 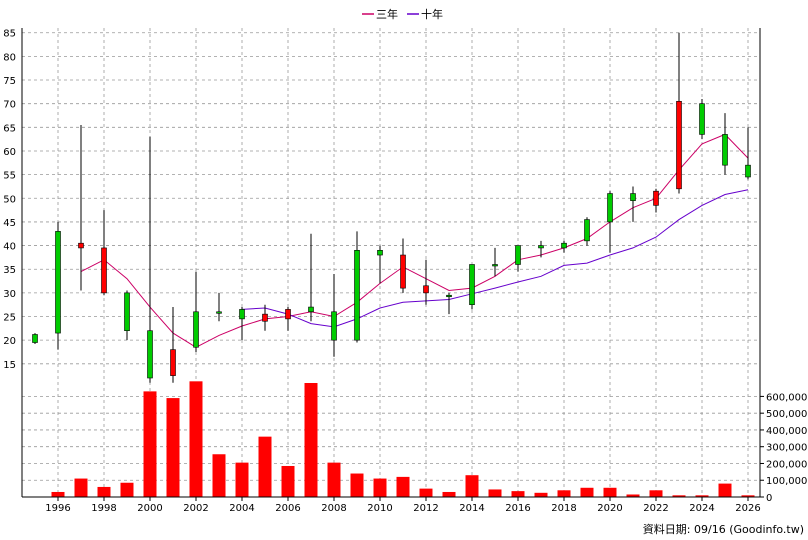 I want to click on x-tick-label: 2006, so click(x=287, y=508).